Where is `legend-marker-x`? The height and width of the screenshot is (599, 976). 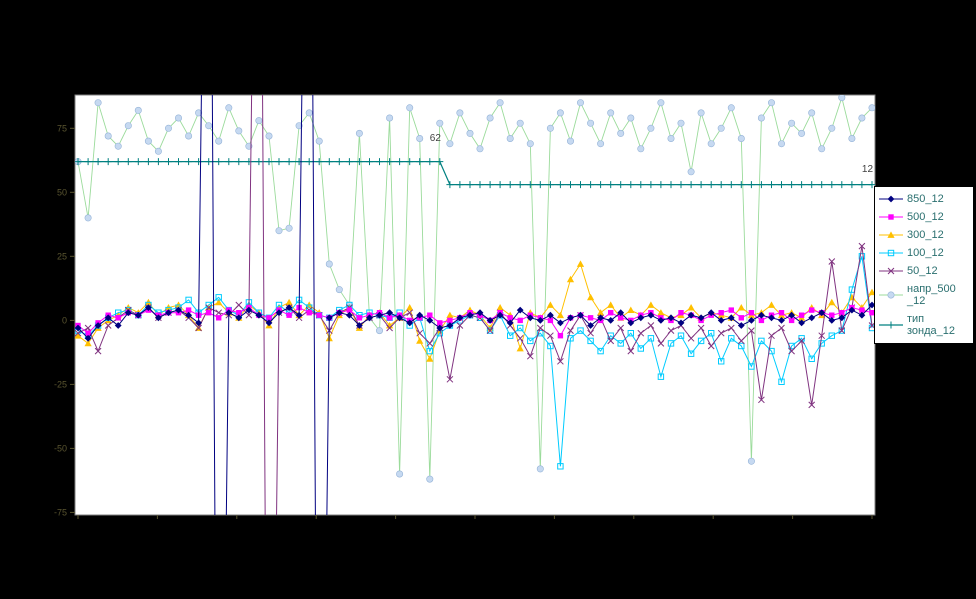
legend-marker-x is located at coordinates (891, 271).